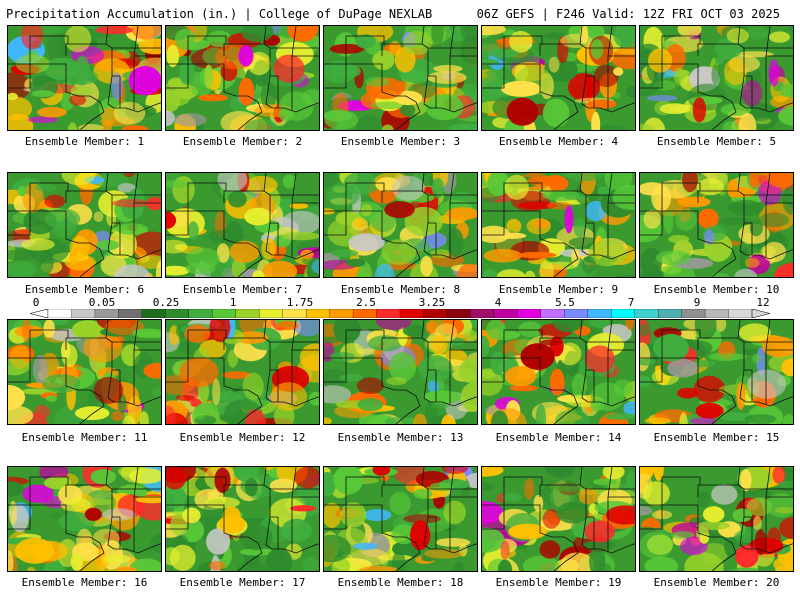 The width and height of the screenshot is (800, 600). I want to click on colorbar-tick-label: 9, so click(697, 302).